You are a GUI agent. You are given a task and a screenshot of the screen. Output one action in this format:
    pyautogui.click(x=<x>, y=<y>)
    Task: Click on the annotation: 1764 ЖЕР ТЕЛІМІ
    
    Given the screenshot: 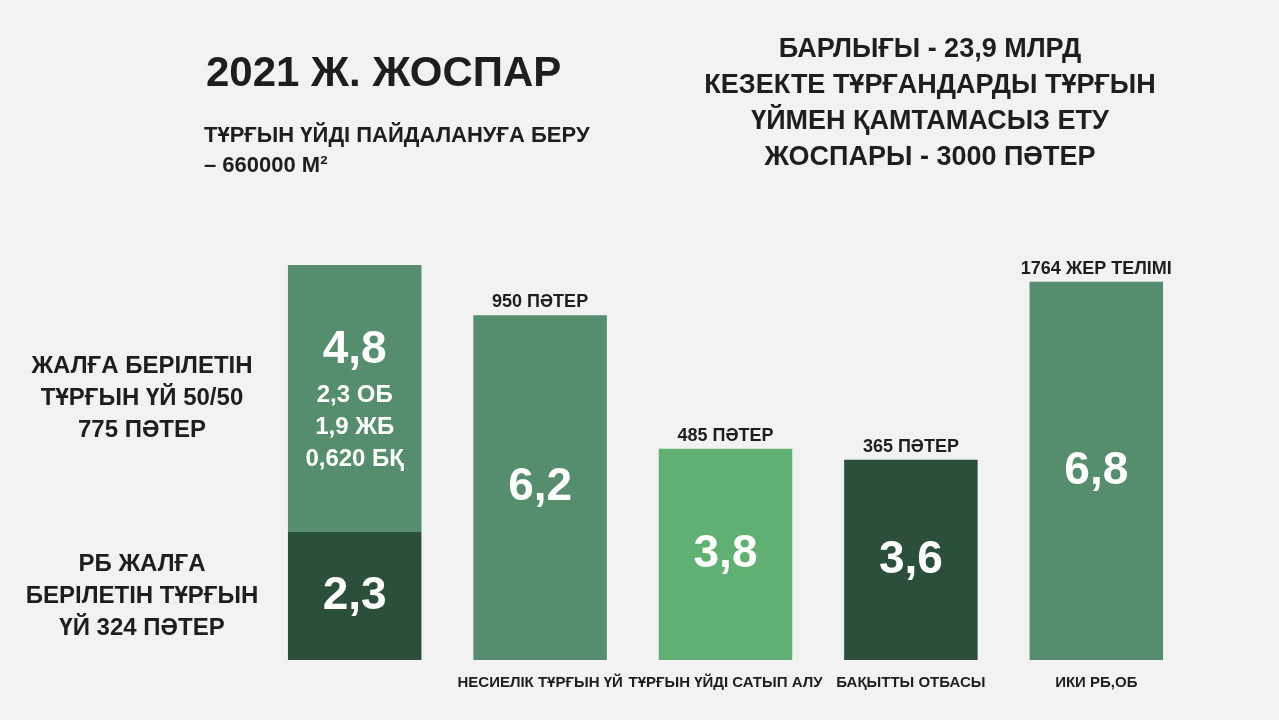 What is the action you would take?
    pyautogui.click(x=1096, y=267)
    